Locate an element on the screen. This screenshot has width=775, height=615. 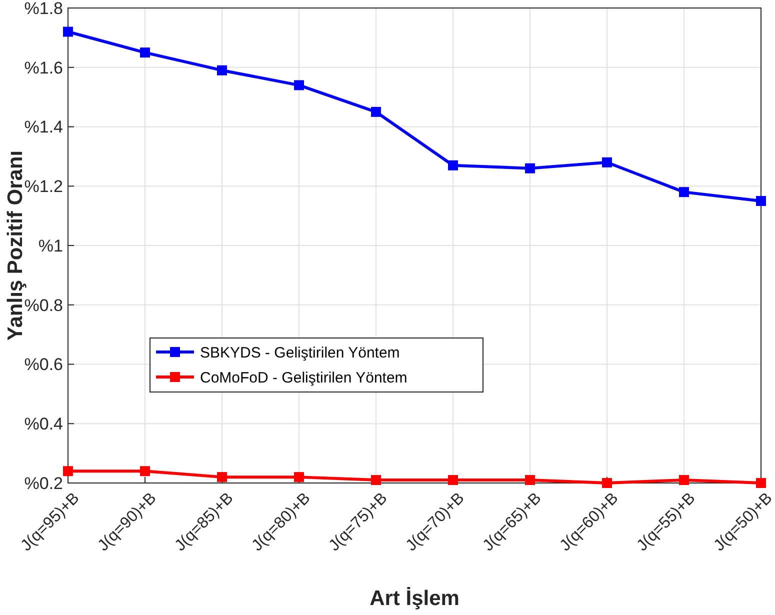
y-tick-label: %0.4 is located at coordinates (43, 424).